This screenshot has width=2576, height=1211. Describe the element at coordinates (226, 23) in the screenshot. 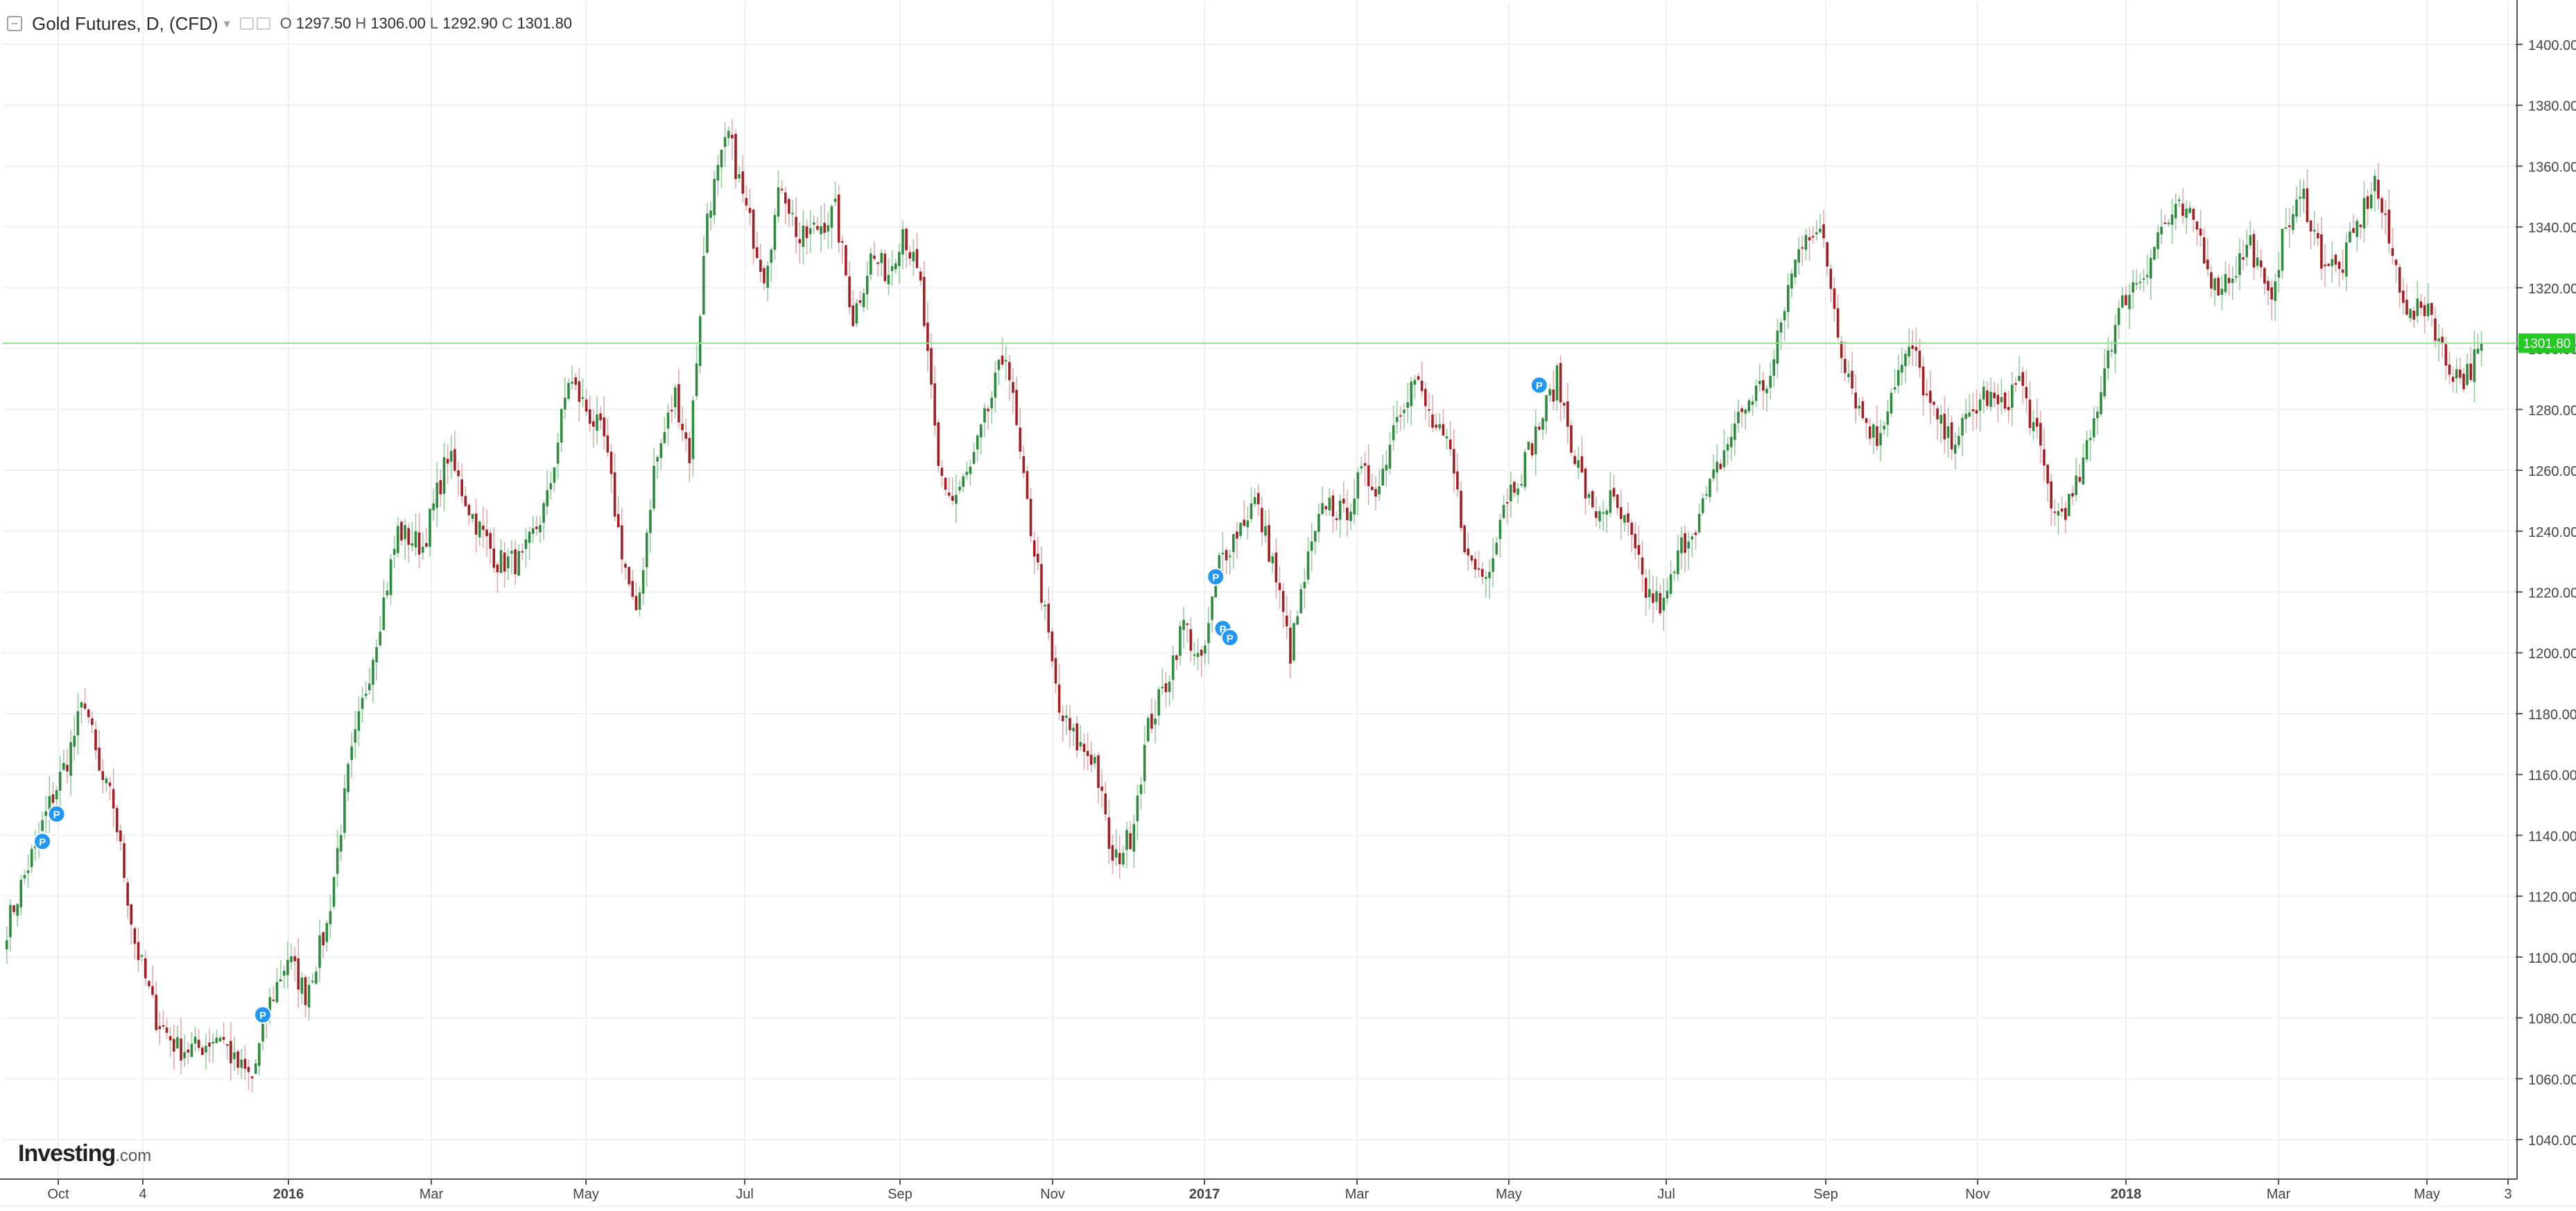

I see `chevron-down-icon: ▾` at that location.